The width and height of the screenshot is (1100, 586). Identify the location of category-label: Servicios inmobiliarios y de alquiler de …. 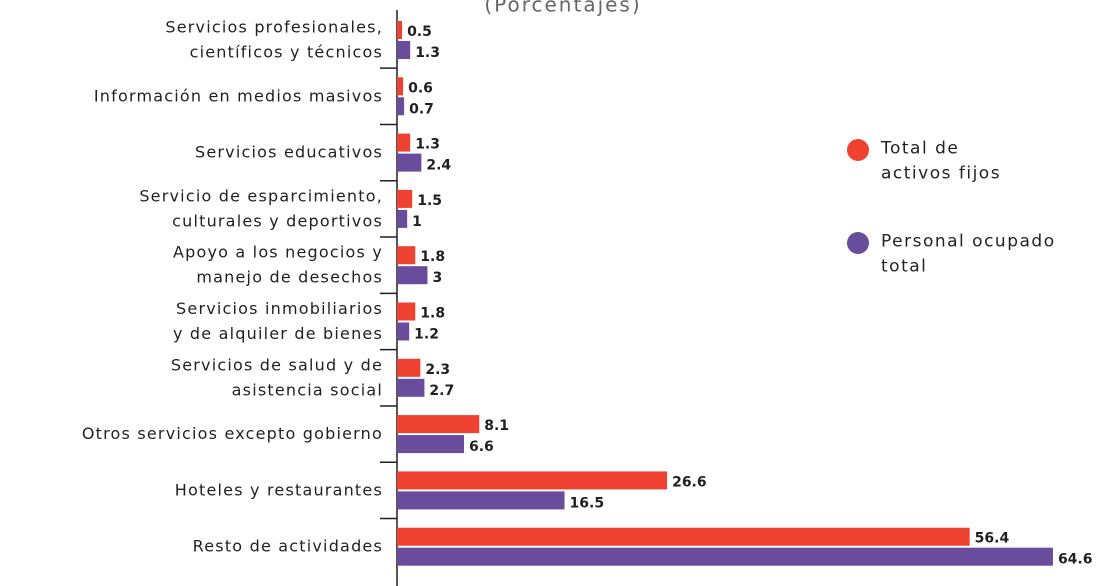
(278, 321).